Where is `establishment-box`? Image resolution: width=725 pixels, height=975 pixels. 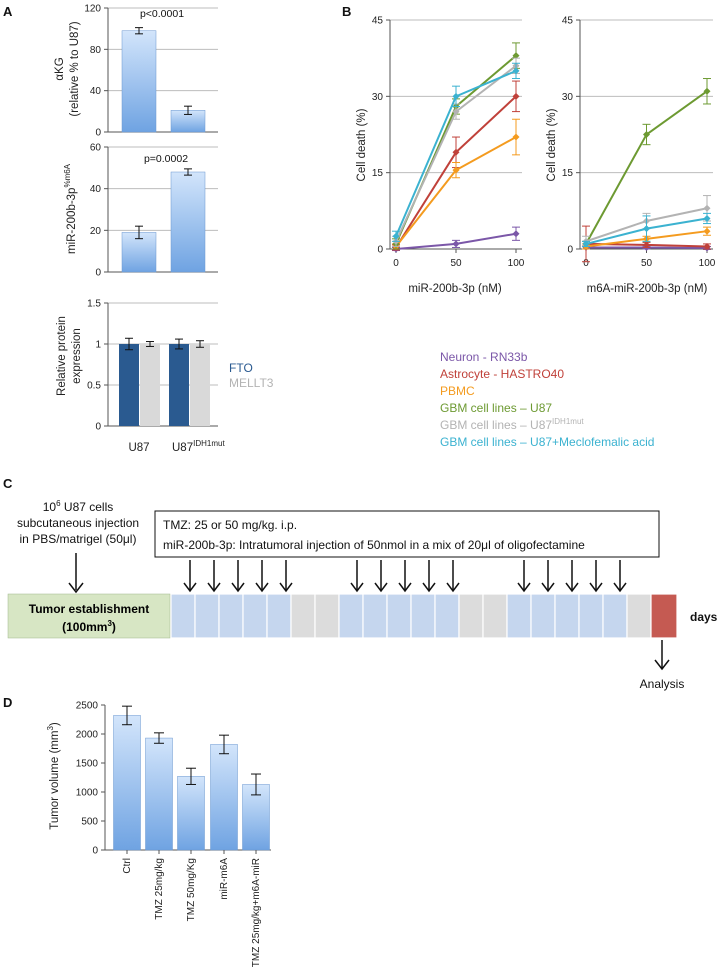
establishment-box is located at coordinates (89, 616).